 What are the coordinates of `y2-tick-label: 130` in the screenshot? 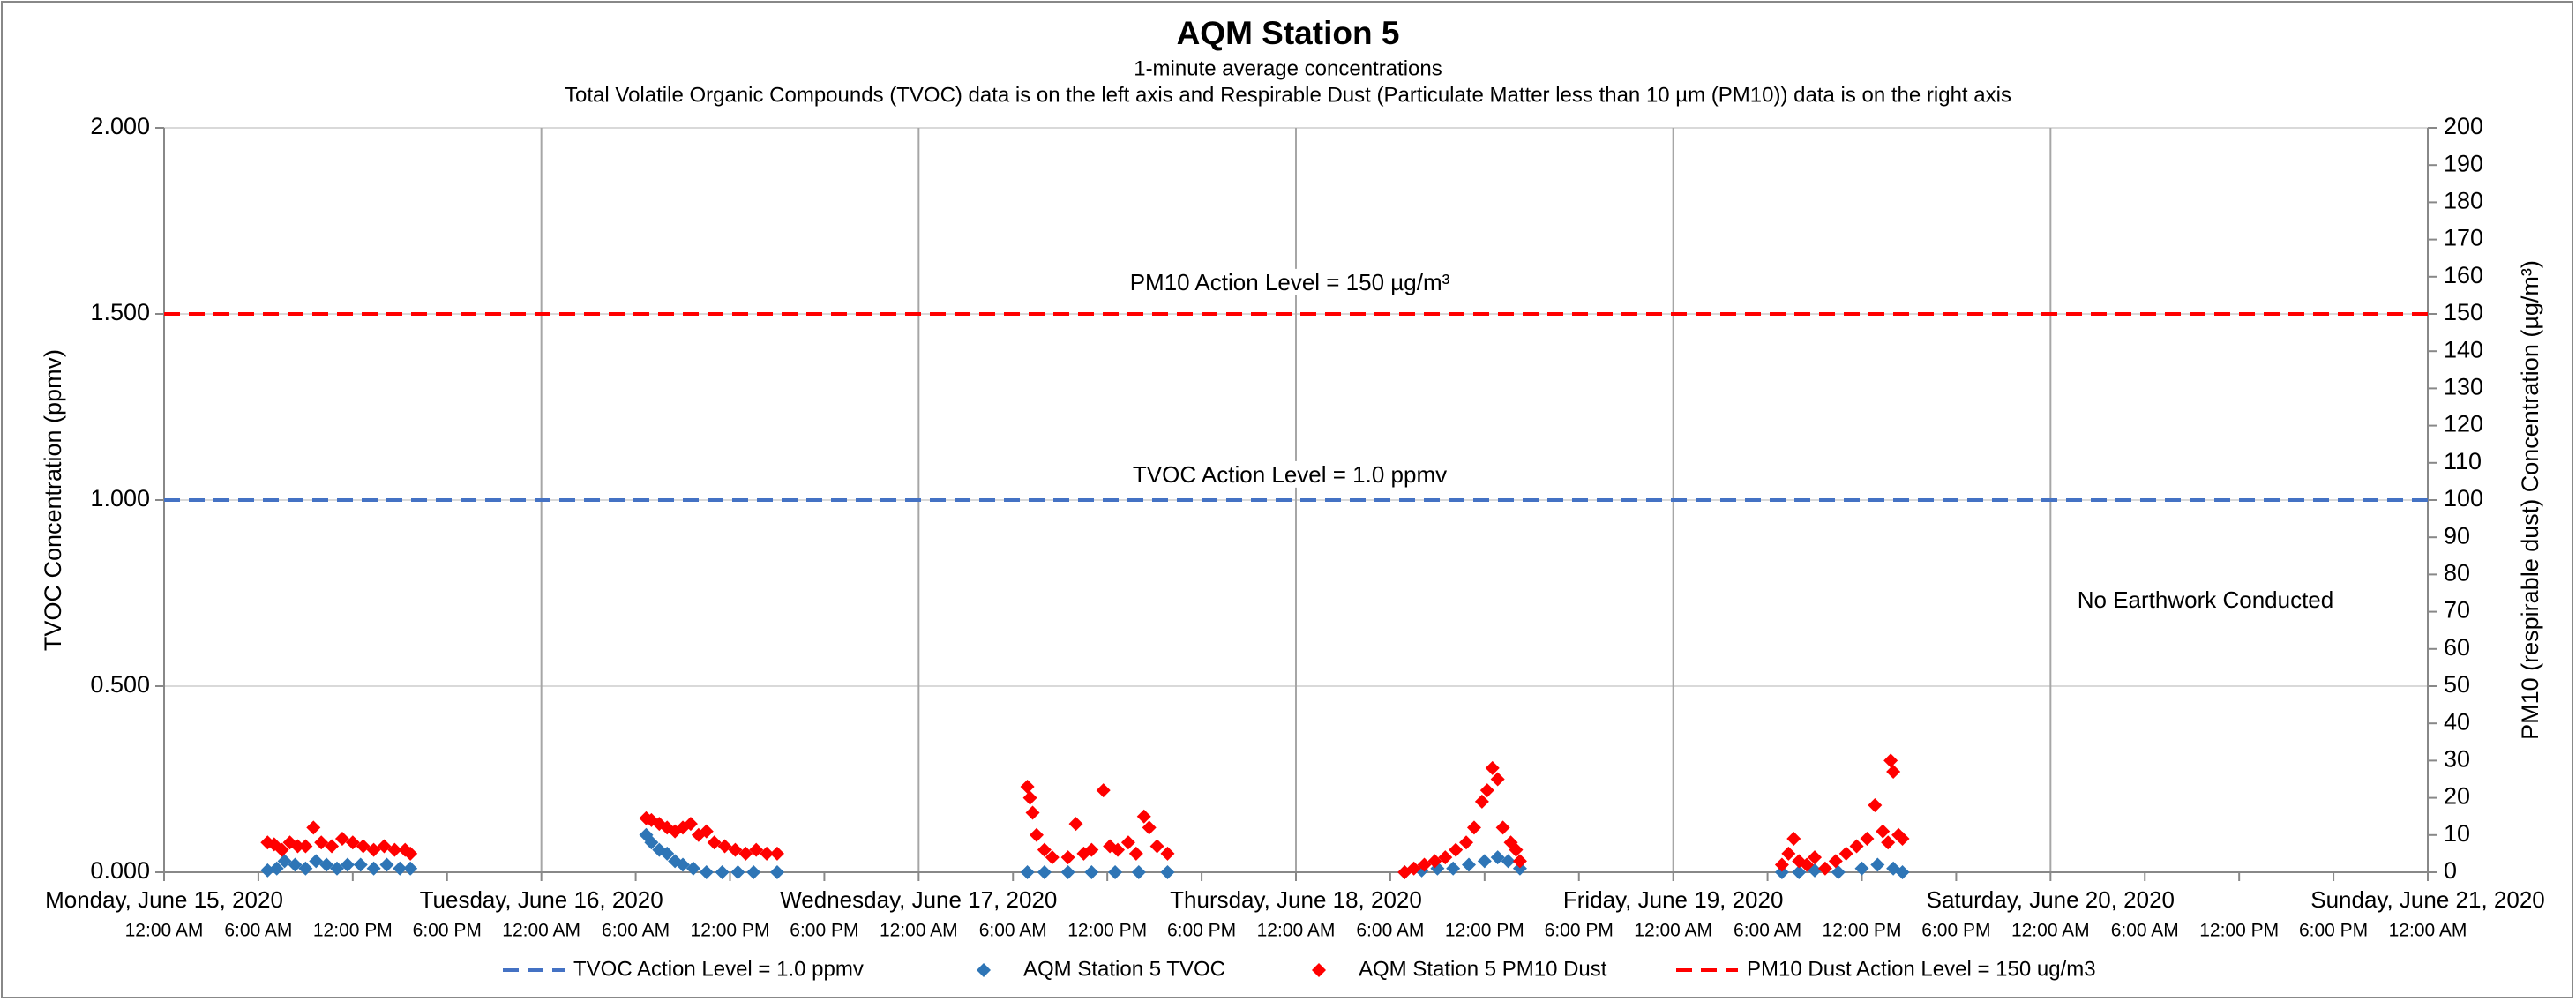 It's located at (2464, 387).